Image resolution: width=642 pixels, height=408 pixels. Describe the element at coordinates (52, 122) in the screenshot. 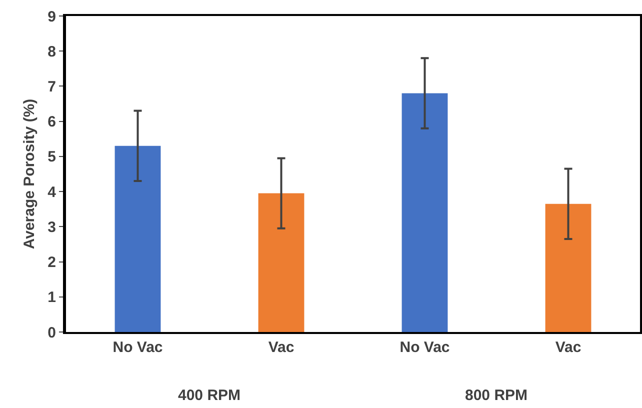

I see `y-tick-label: 6` at that location.